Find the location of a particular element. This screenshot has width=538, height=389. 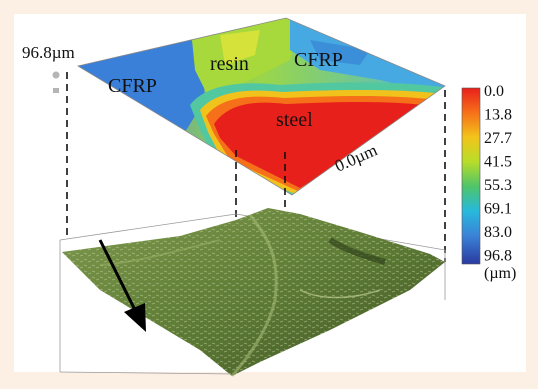

region-label-steel: steel is located at coordinates (294, 120).